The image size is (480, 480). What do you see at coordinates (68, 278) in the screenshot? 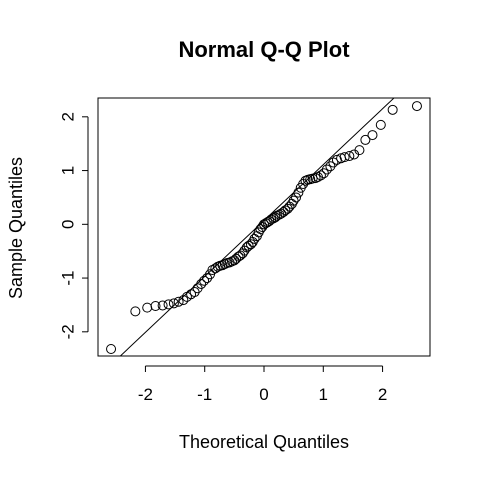
I see `y-tick-label: -1` at bounding box center [68, 278].